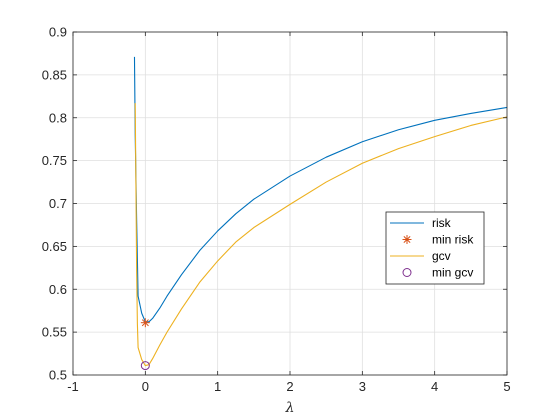 Image resolution: width=560 pixels, height=420 pixels. What do you see at coordinates (58, 375) in the screenshot?
I see `y-tick-label: 0.5` at bounding box center [58, 375].